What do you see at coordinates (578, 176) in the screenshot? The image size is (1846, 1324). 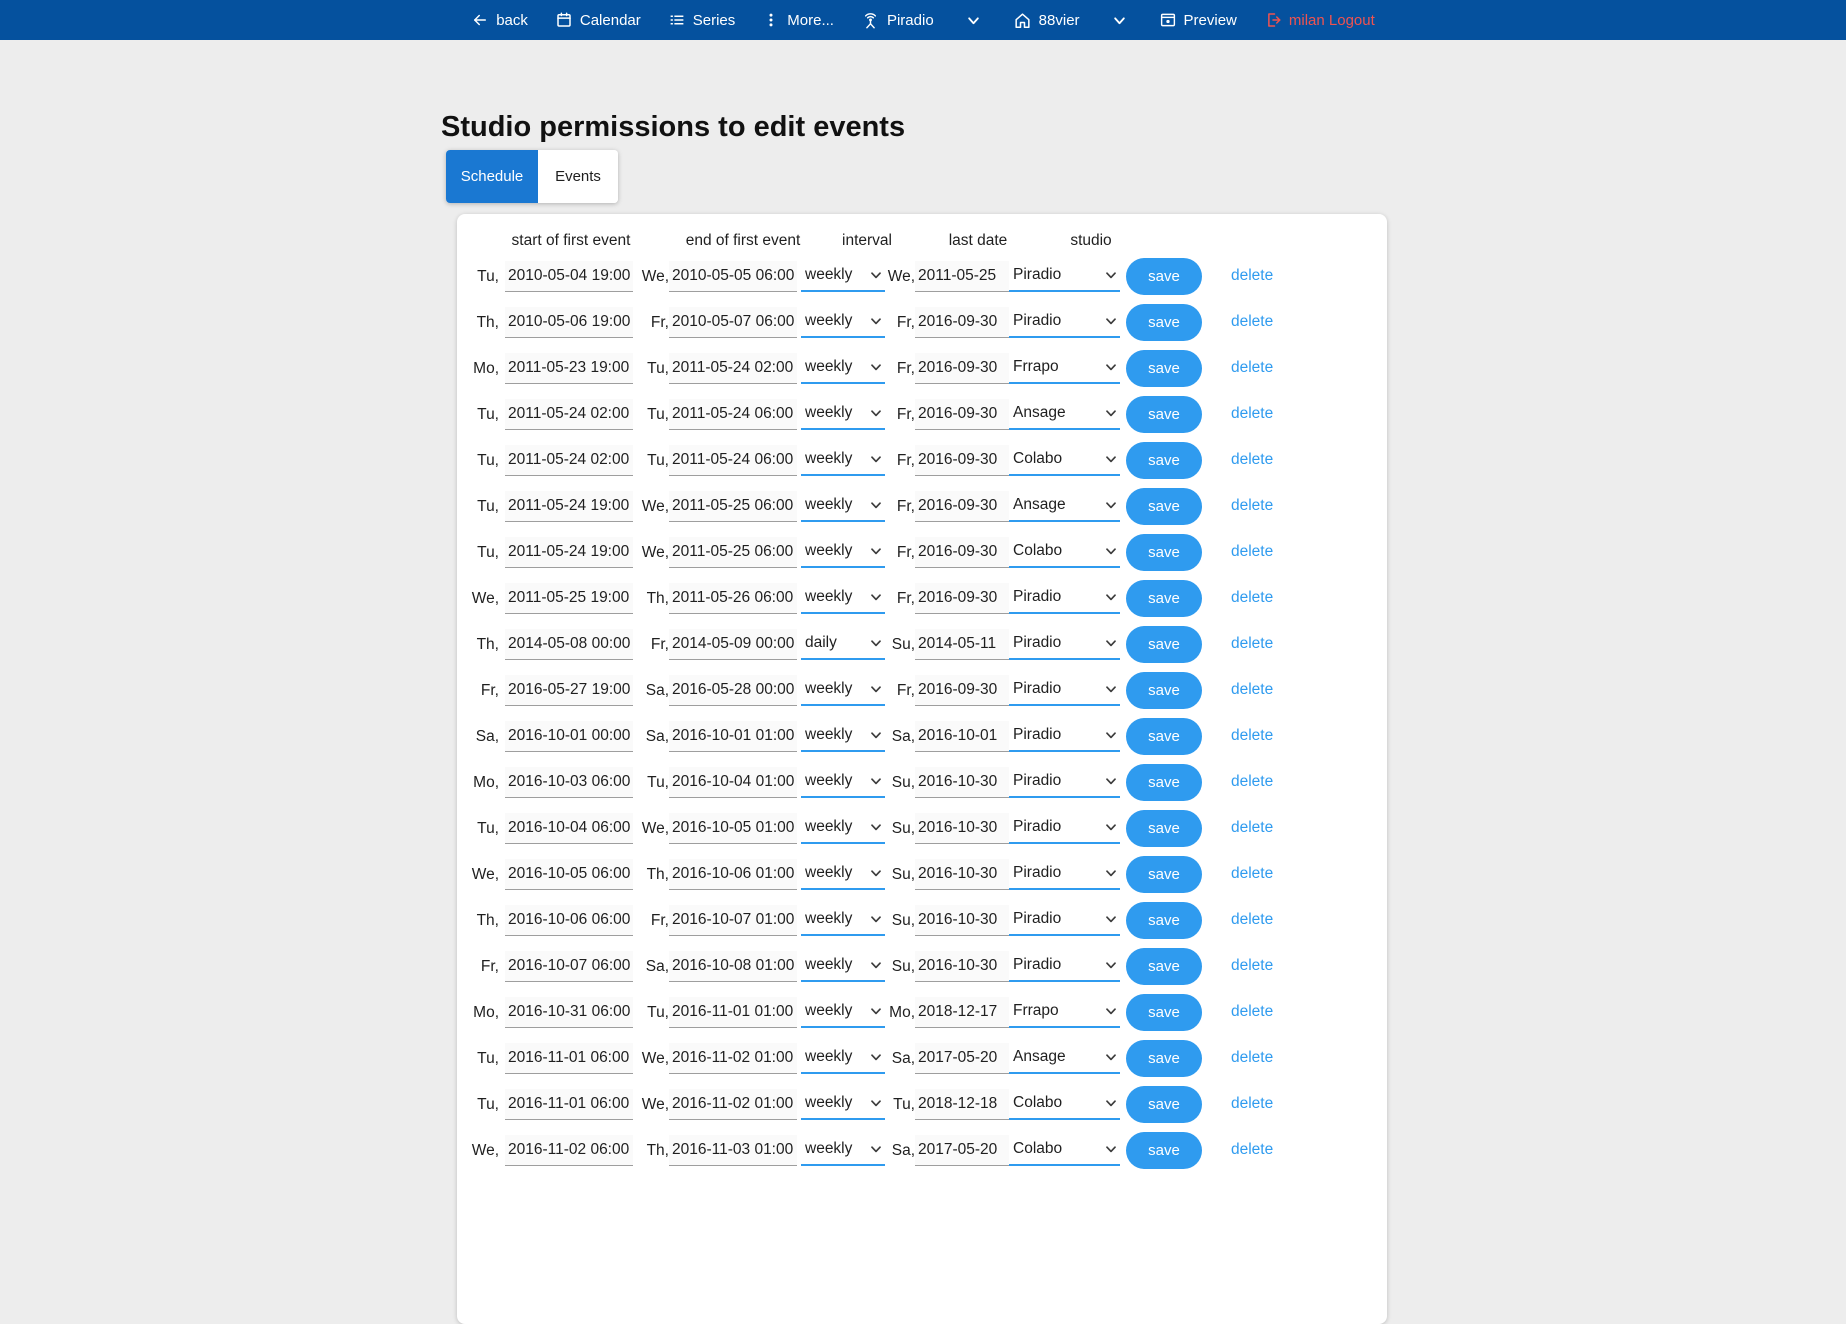 I see `tab-events: Events` at bounding box center [578, 176].